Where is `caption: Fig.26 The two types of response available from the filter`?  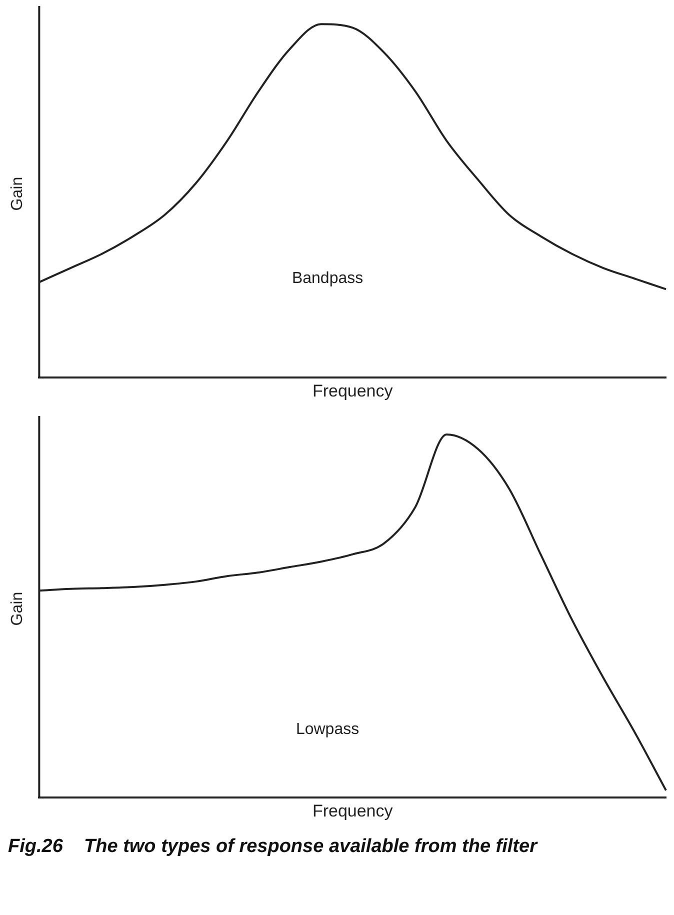
caption: Fig.26 The two types of response available from the filter is located at coordinates (273, 847).